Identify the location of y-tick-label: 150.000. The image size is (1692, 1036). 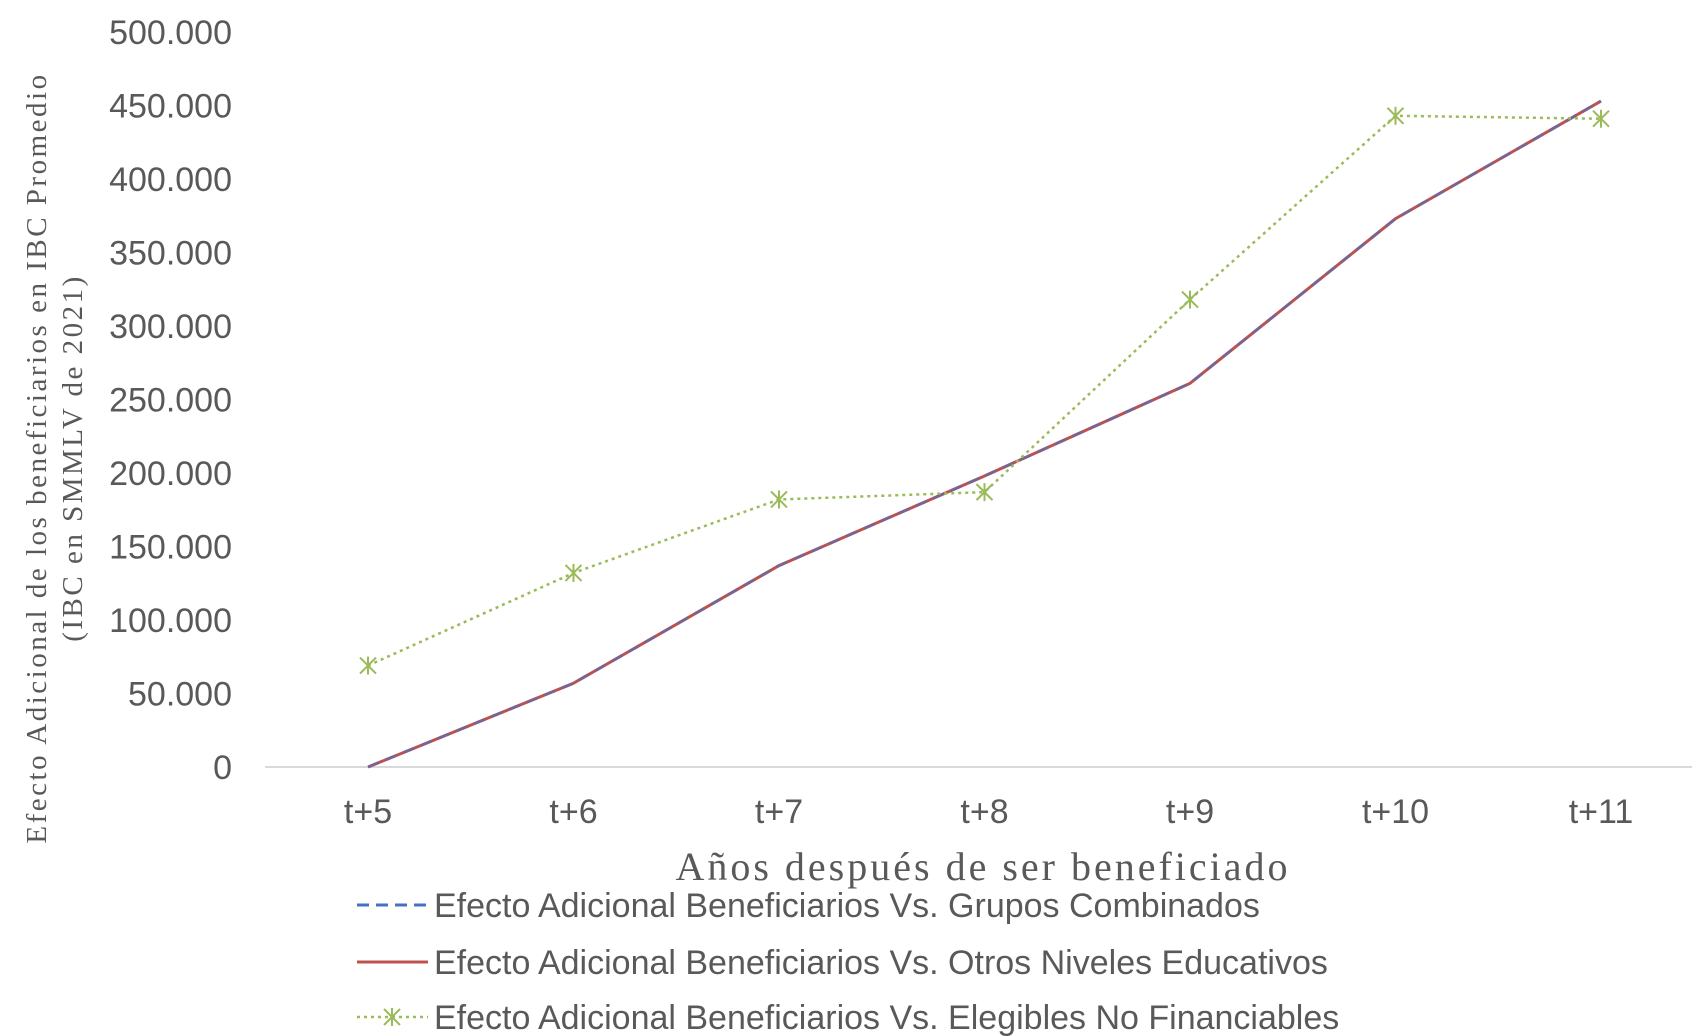
(170, 548).